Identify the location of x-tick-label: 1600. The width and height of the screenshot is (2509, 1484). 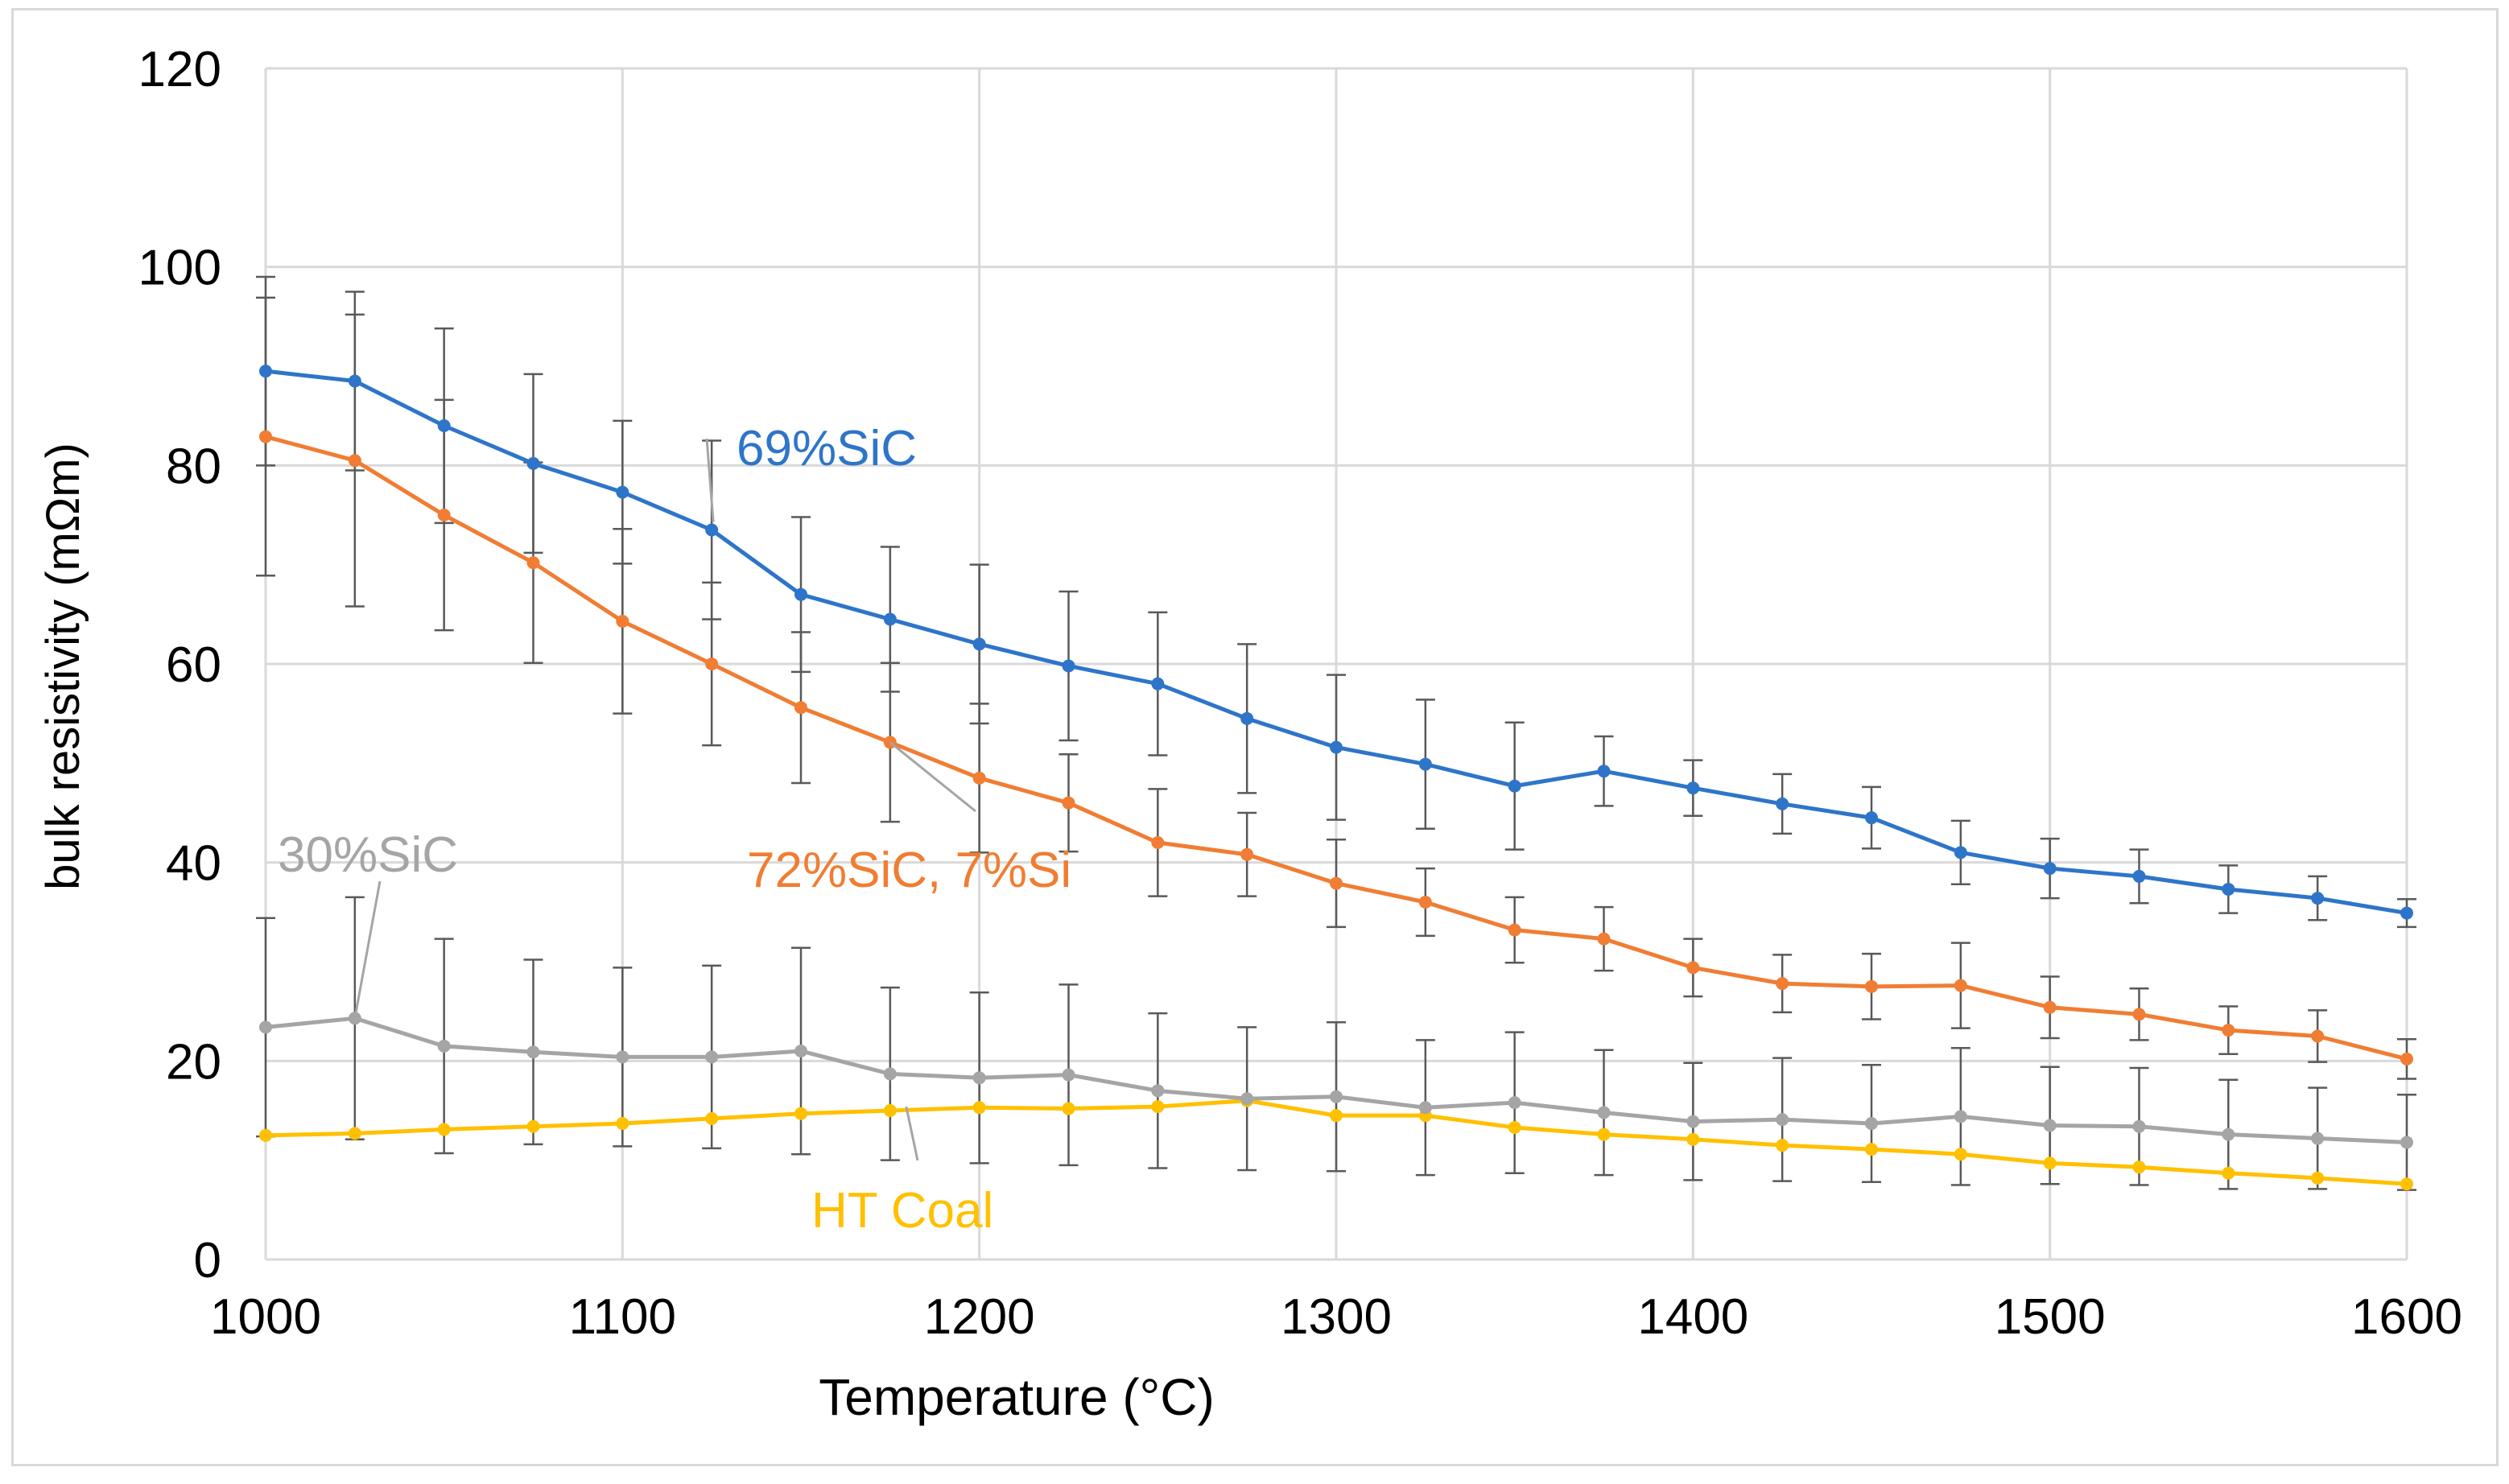
(2406, 1317).